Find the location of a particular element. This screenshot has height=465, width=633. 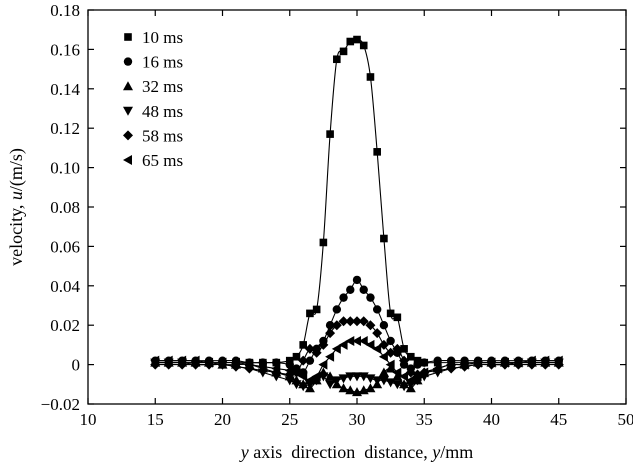

y-tick-label: 0.16 is located at coordinates (65, 49).